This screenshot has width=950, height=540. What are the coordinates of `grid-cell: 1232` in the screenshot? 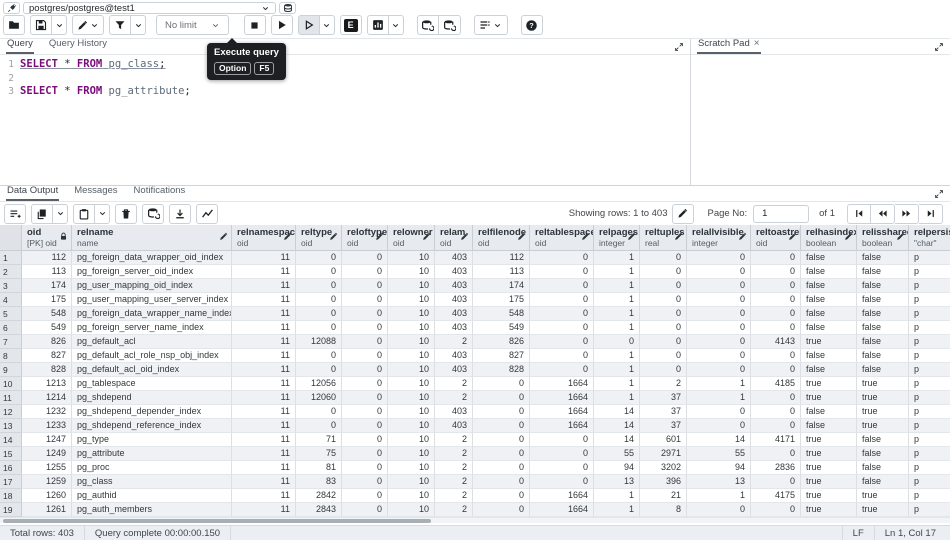 It's located at (47, 412).